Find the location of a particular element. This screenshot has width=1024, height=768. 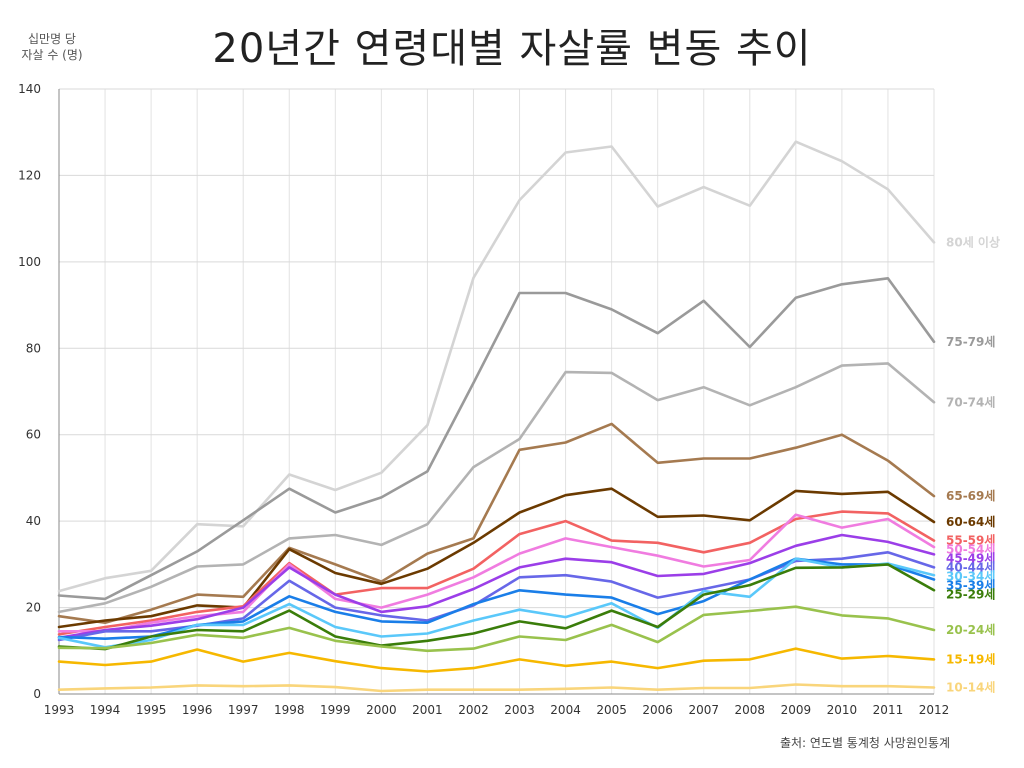

series-label: 45-49세 is located at coordinates (970, 558).